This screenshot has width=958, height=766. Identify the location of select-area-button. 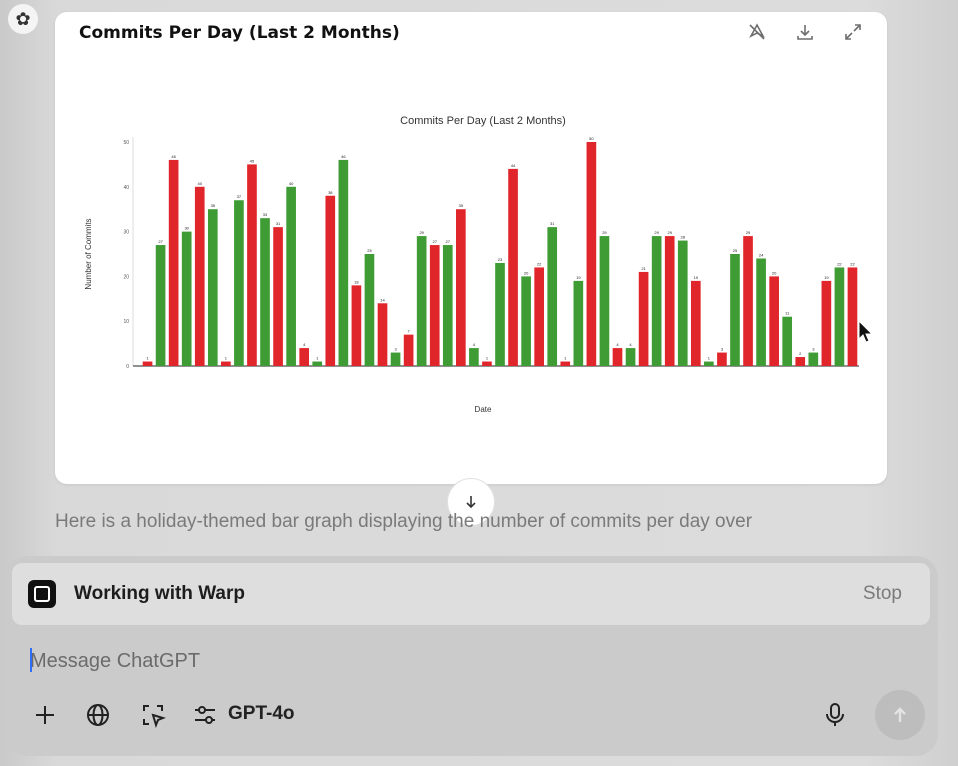
(153, 715).